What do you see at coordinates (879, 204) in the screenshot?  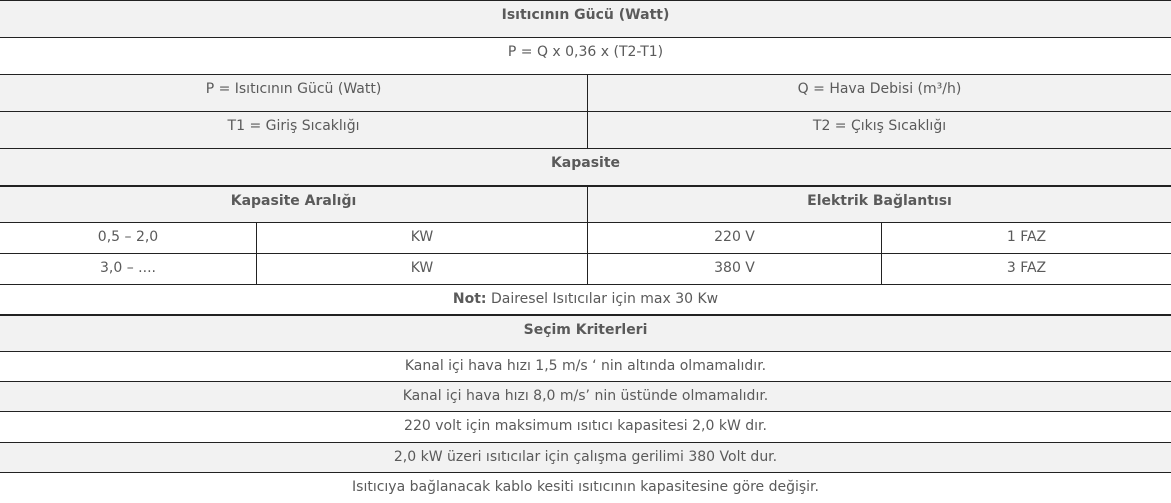 I see `electric-connection-header: Elektrik Bağlantısı` at bounding box center [879, 204].